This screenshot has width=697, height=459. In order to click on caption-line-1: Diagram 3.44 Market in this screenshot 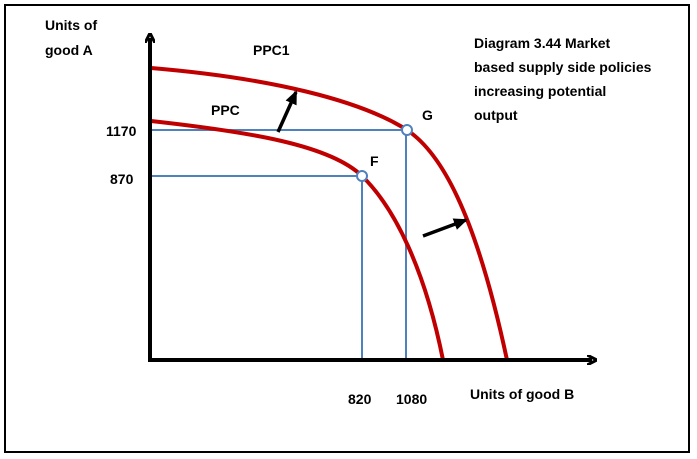, I will do `click(542, 43)`.